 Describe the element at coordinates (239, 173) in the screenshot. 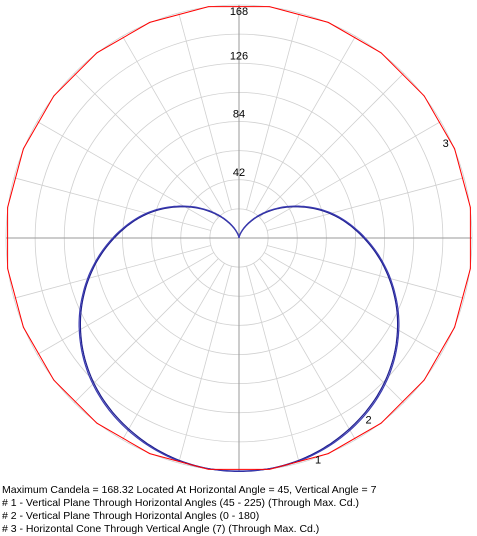

I see `radial-tick-label: 42` at that location.